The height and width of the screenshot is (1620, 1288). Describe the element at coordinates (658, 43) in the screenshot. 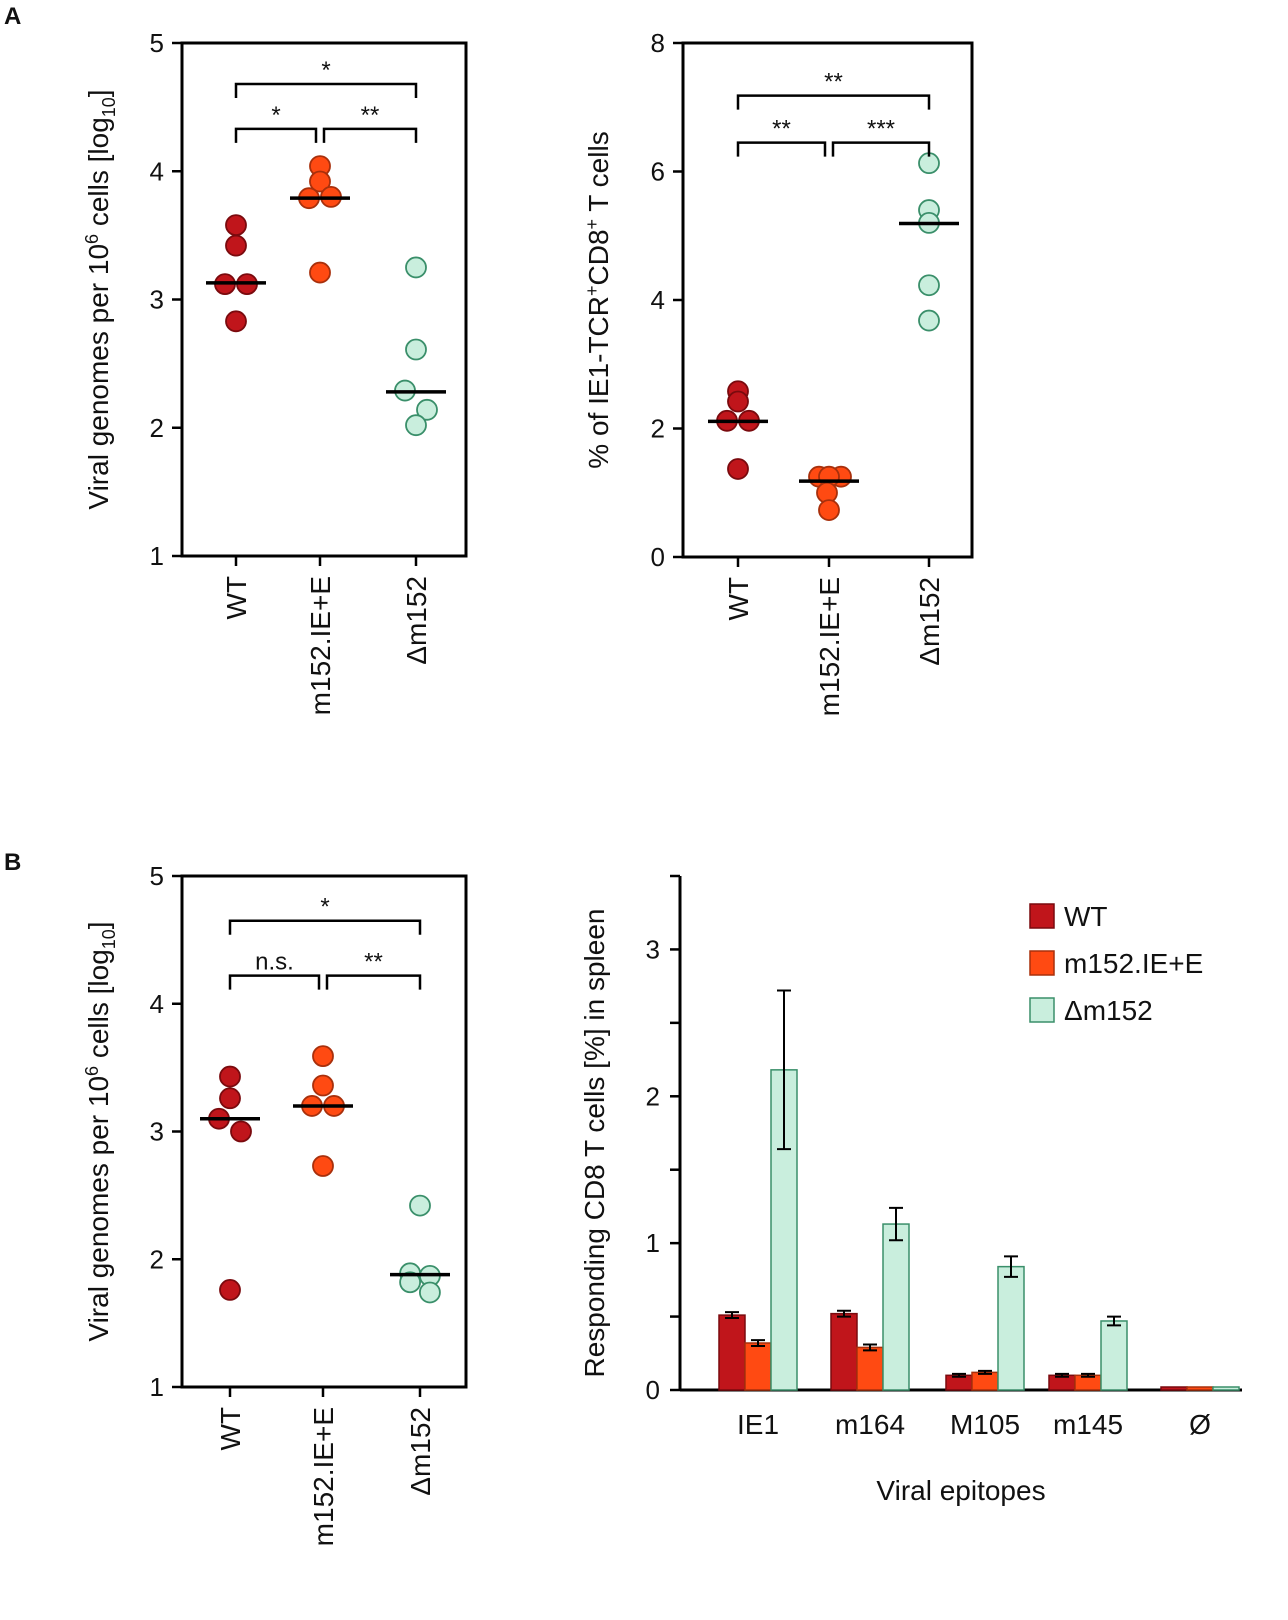

I see `y-tick-label: 8` at that location.